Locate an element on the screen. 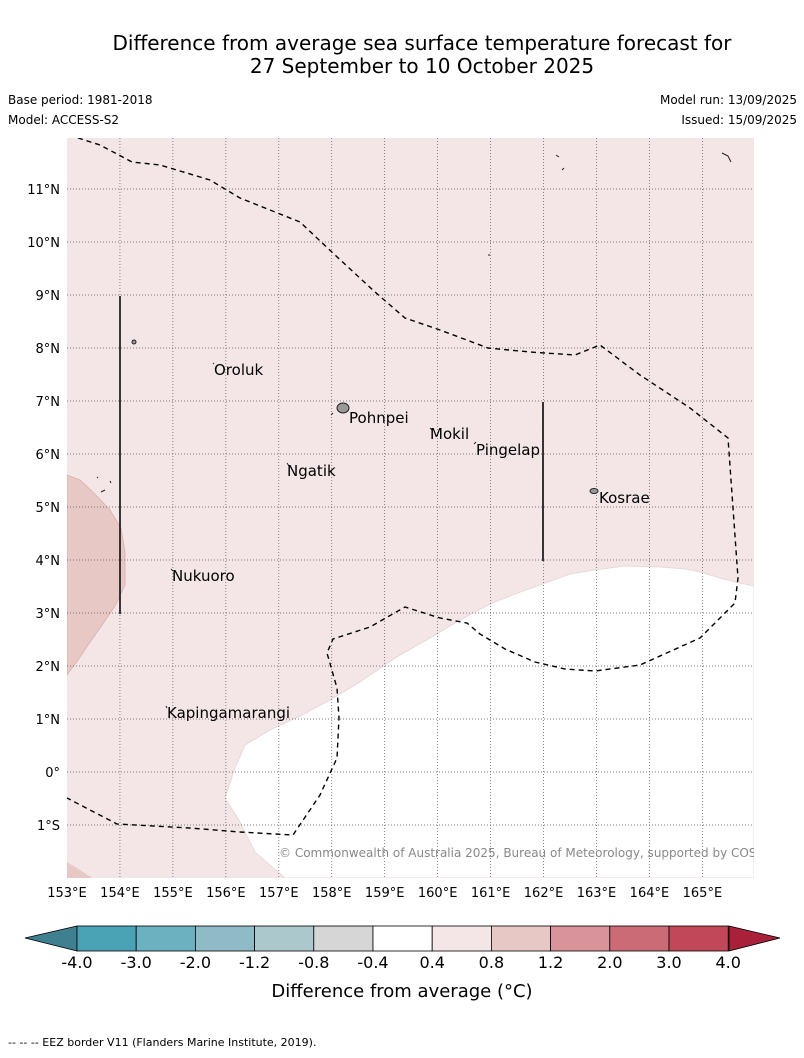 The image size is (804, 1058). colorbar-under-arrow is located at coordinates (51, 938).